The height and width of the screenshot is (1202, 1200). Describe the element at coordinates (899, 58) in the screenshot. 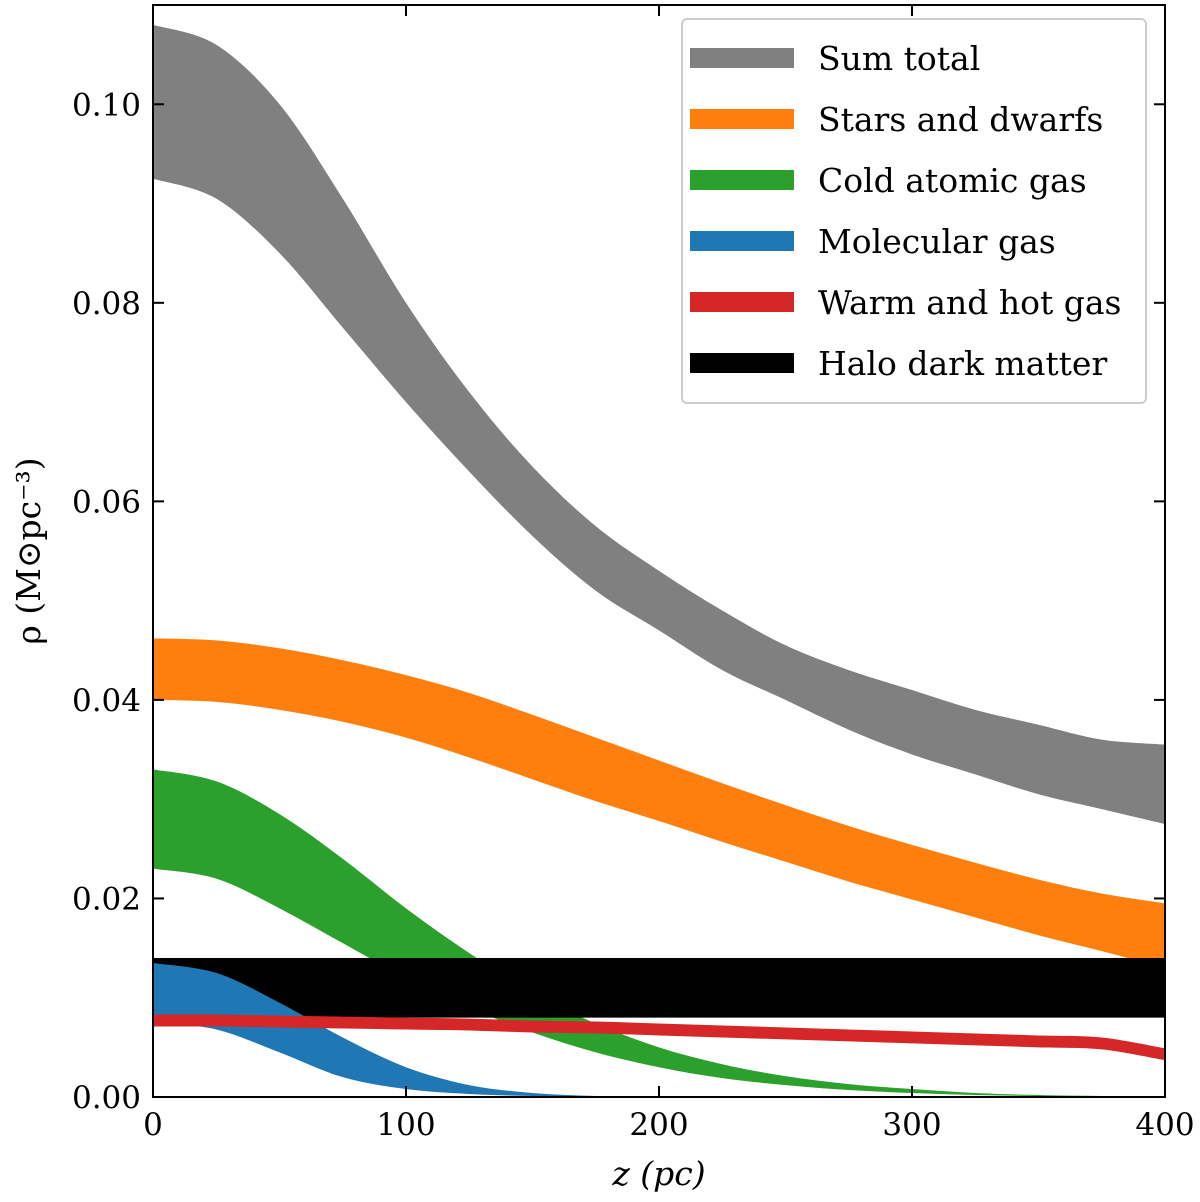

I see `legend-label-sum-total: Sum total` at that location.